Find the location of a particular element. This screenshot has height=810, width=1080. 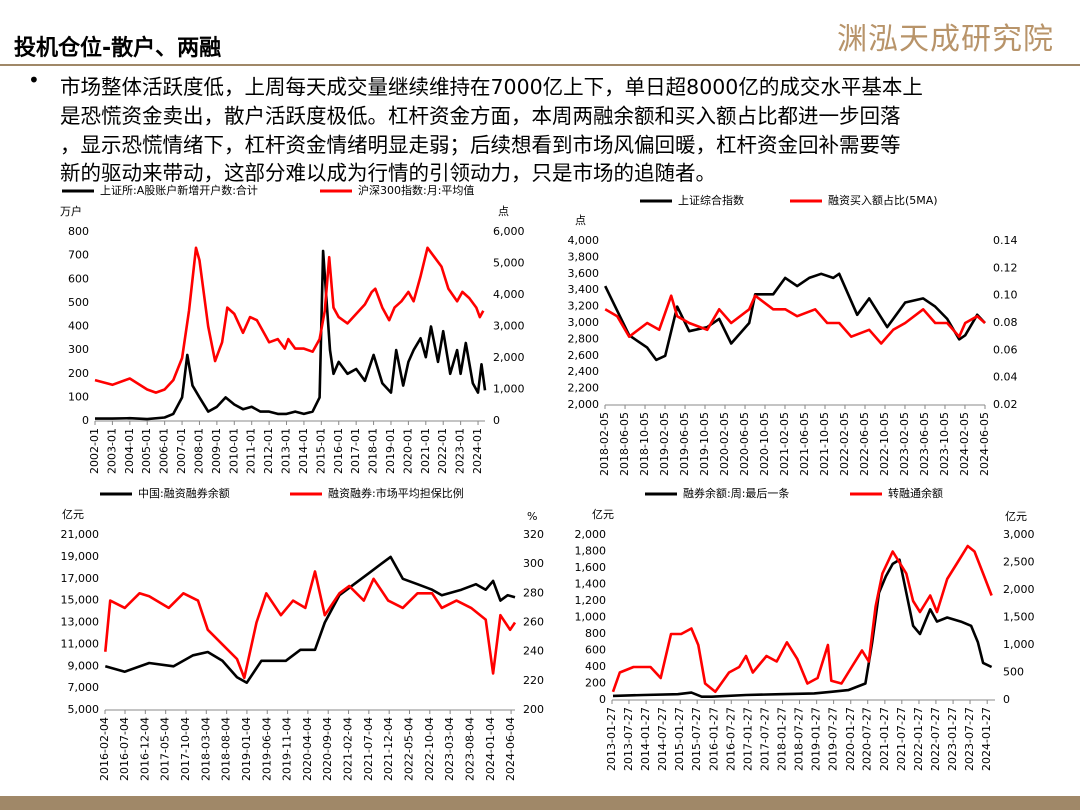

x-tick-label: 2023-01-27 is located at coordinates (952, 739).